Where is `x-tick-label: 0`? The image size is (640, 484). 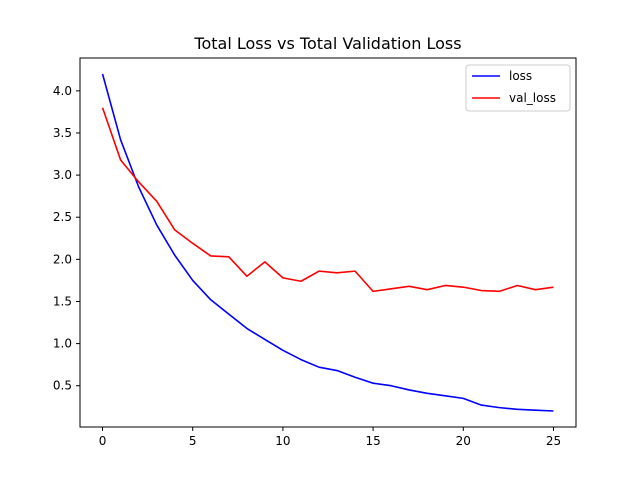
x-tick-label: 0 is located at coordinates (103, 441).